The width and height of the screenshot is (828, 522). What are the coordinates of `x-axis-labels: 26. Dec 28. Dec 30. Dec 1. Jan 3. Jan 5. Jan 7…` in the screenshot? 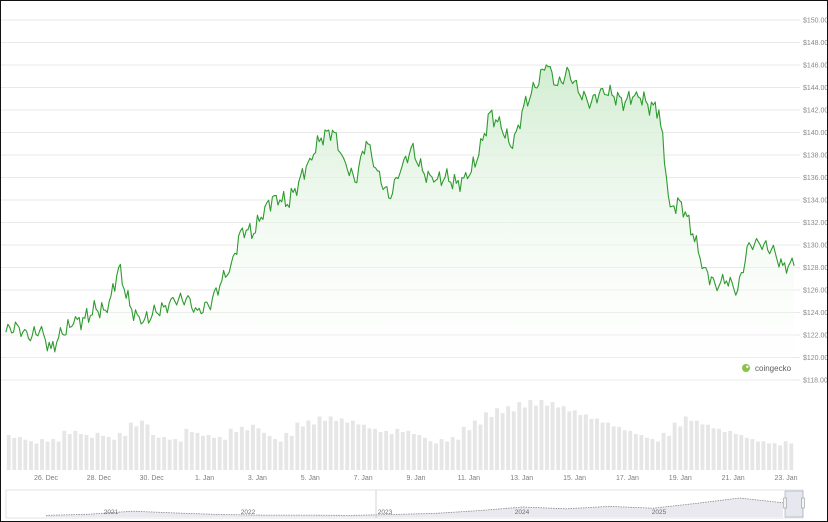 It's located at (416, 478).